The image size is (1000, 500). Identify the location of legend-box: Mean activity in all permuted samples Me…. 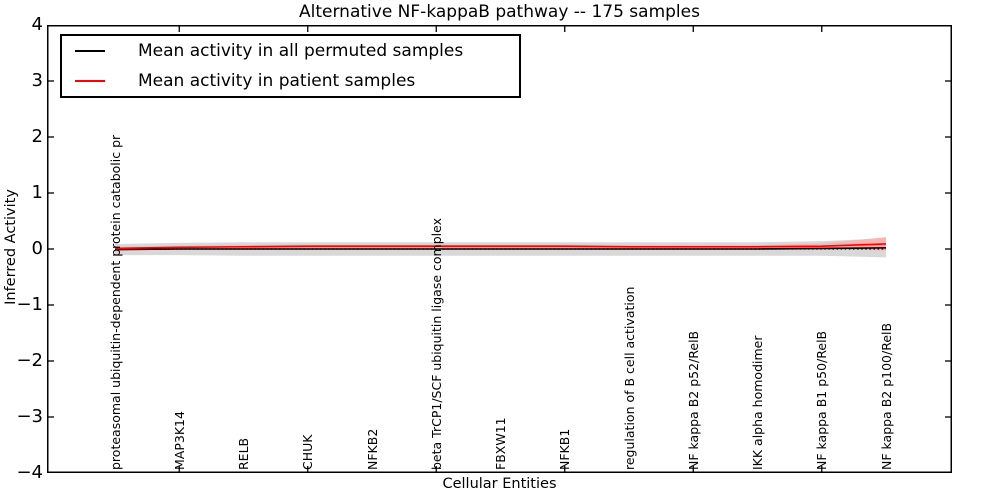
(290, 66).